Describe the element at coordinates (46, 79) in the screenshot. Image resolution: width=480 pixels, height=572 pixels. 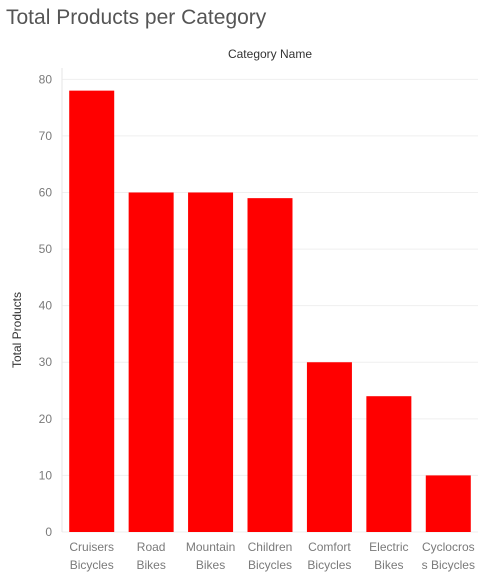
I see `y-tick-label: 80` at that location.